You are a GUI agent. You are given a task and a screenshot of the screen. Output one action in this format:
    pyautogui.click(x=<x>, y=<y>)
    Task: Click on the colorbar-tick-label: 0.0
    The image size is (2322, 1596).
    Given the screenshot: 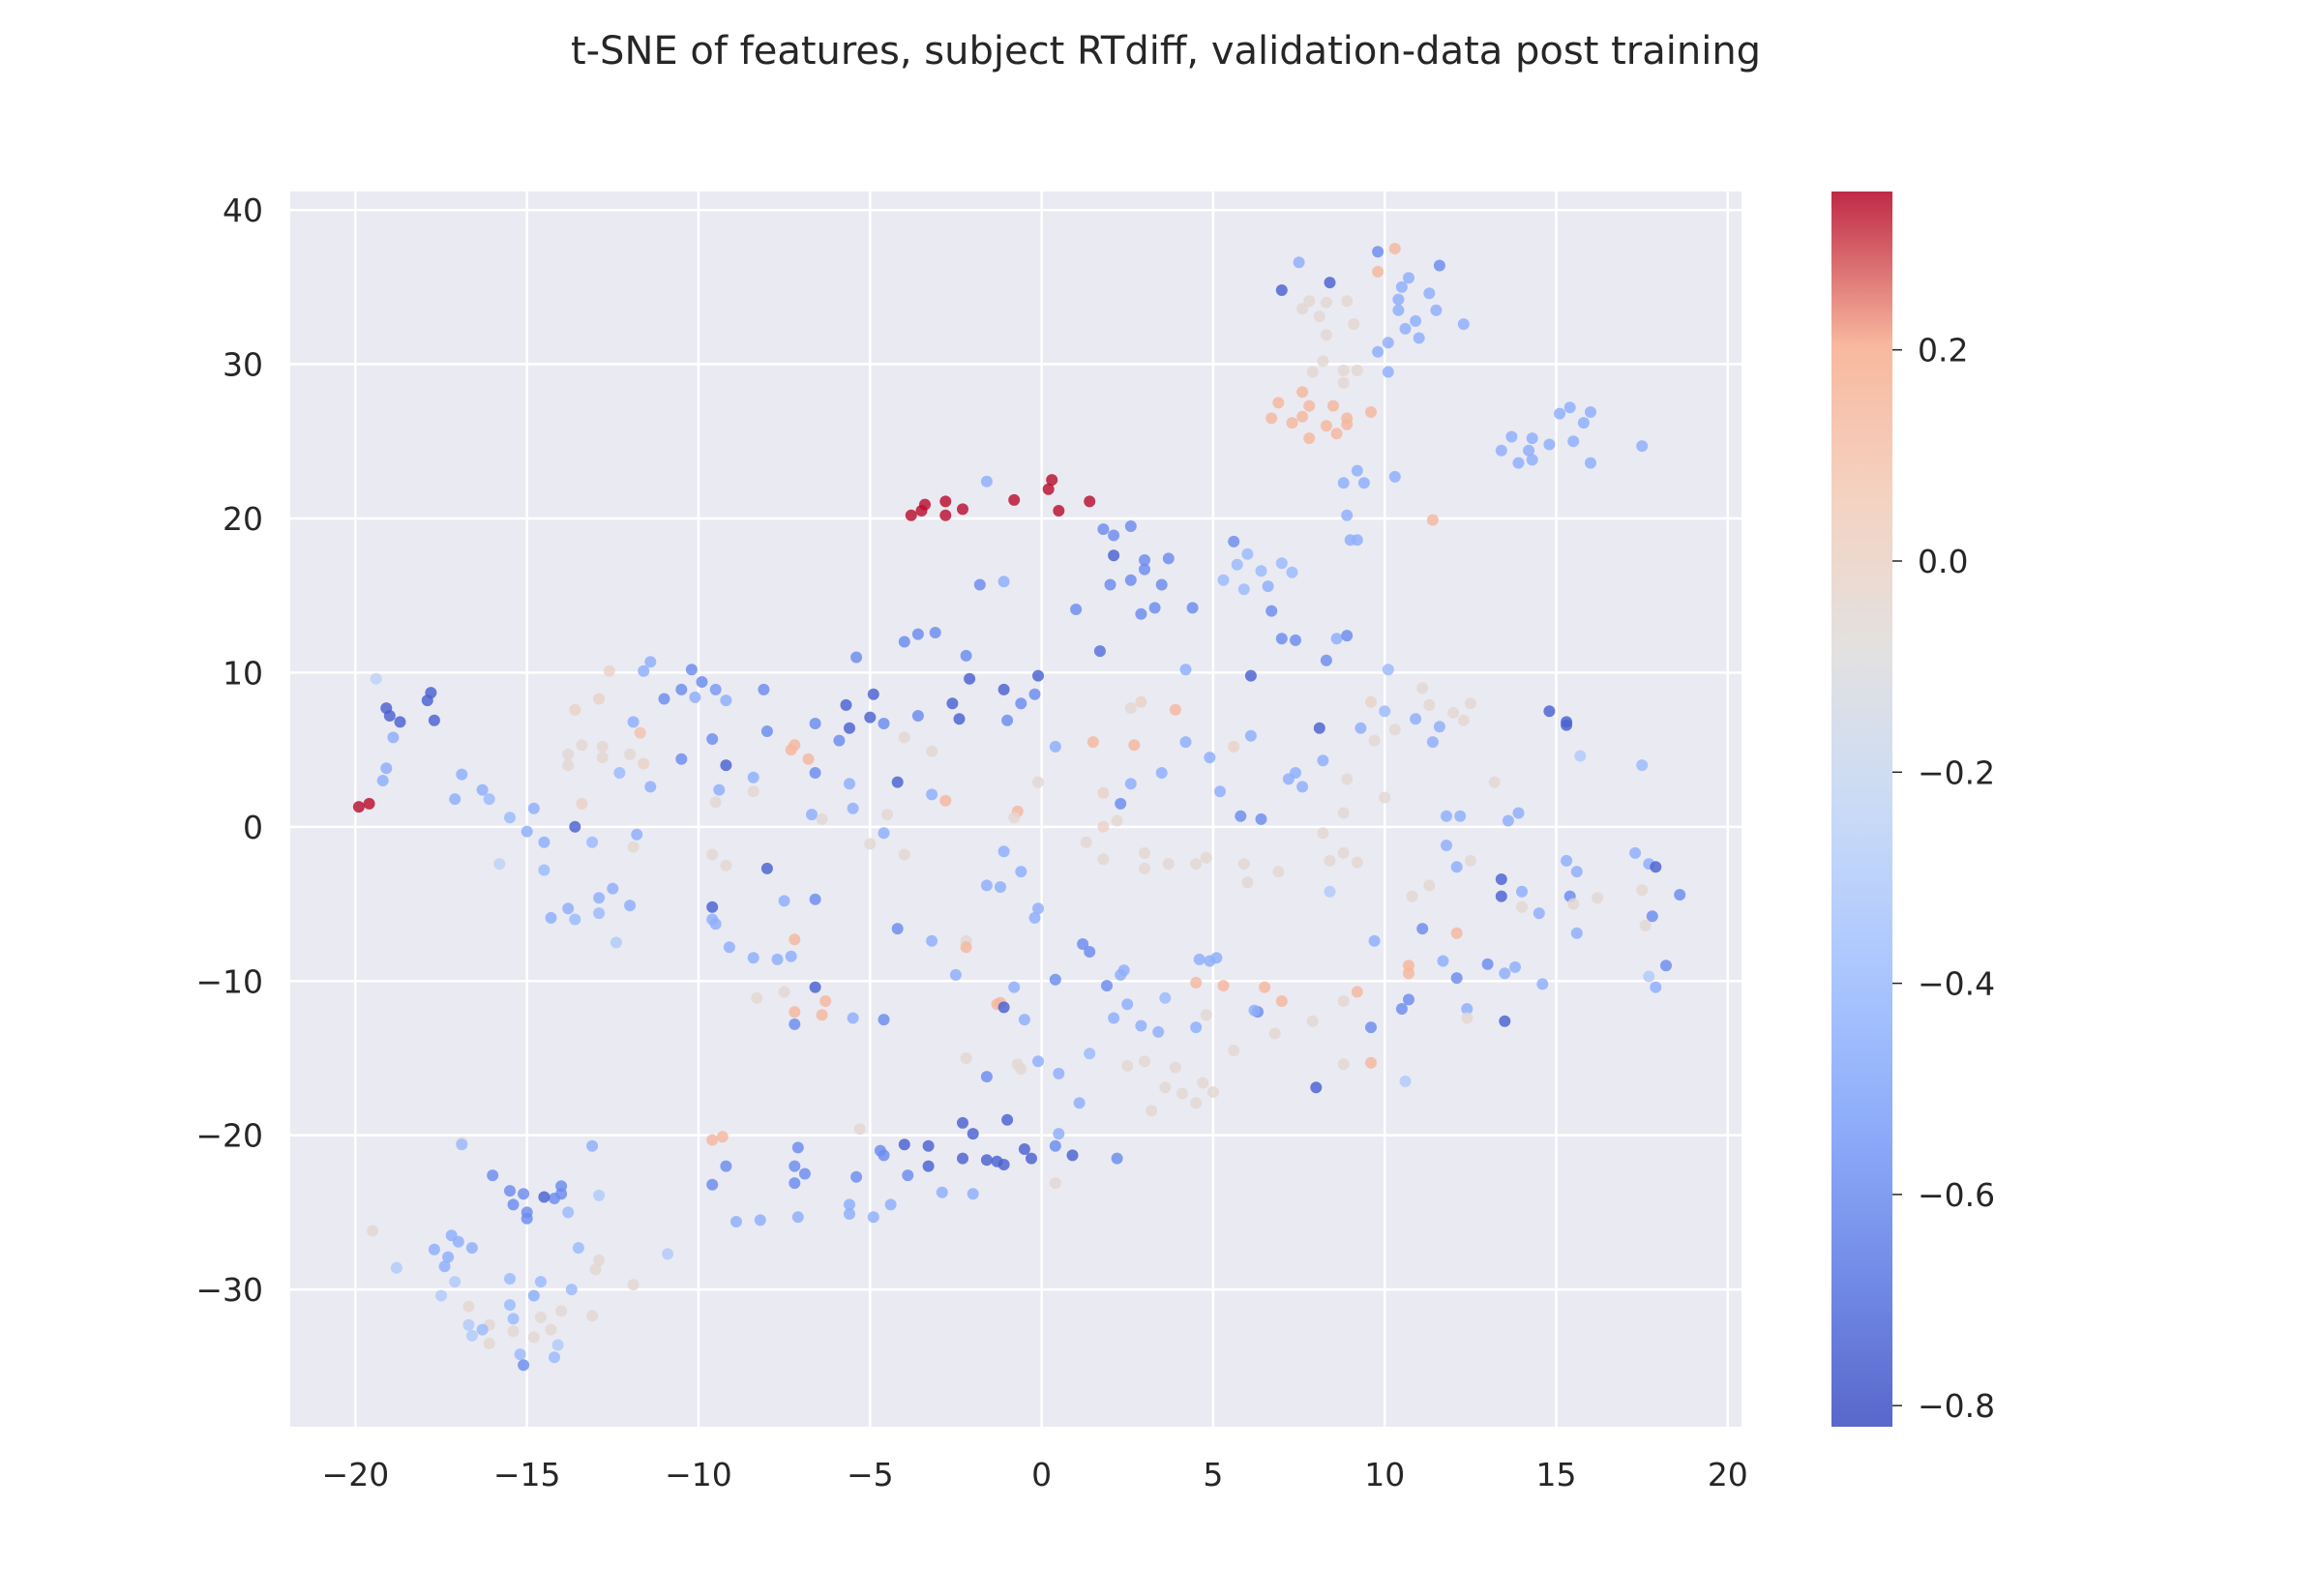 What is the action you would take?
    pyautogui.click(x=1943, y=561)
    